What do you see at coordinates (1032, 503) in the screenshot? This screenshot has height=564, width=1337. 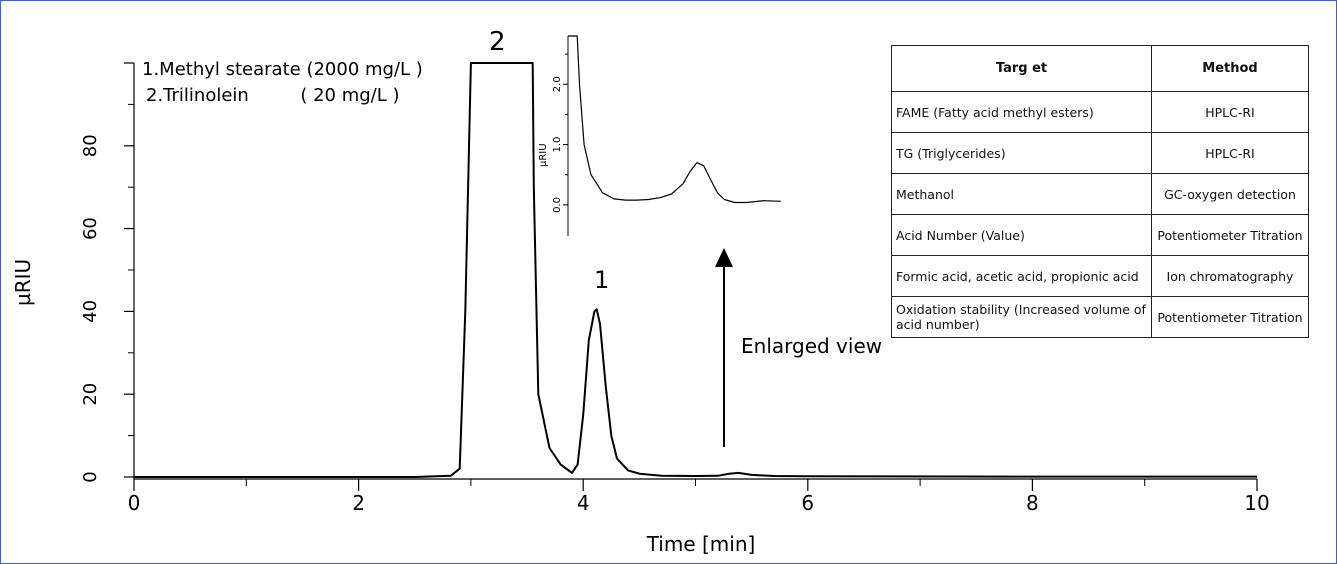 I see `x-tick-label: 8` at bounding box center [1032, 503].